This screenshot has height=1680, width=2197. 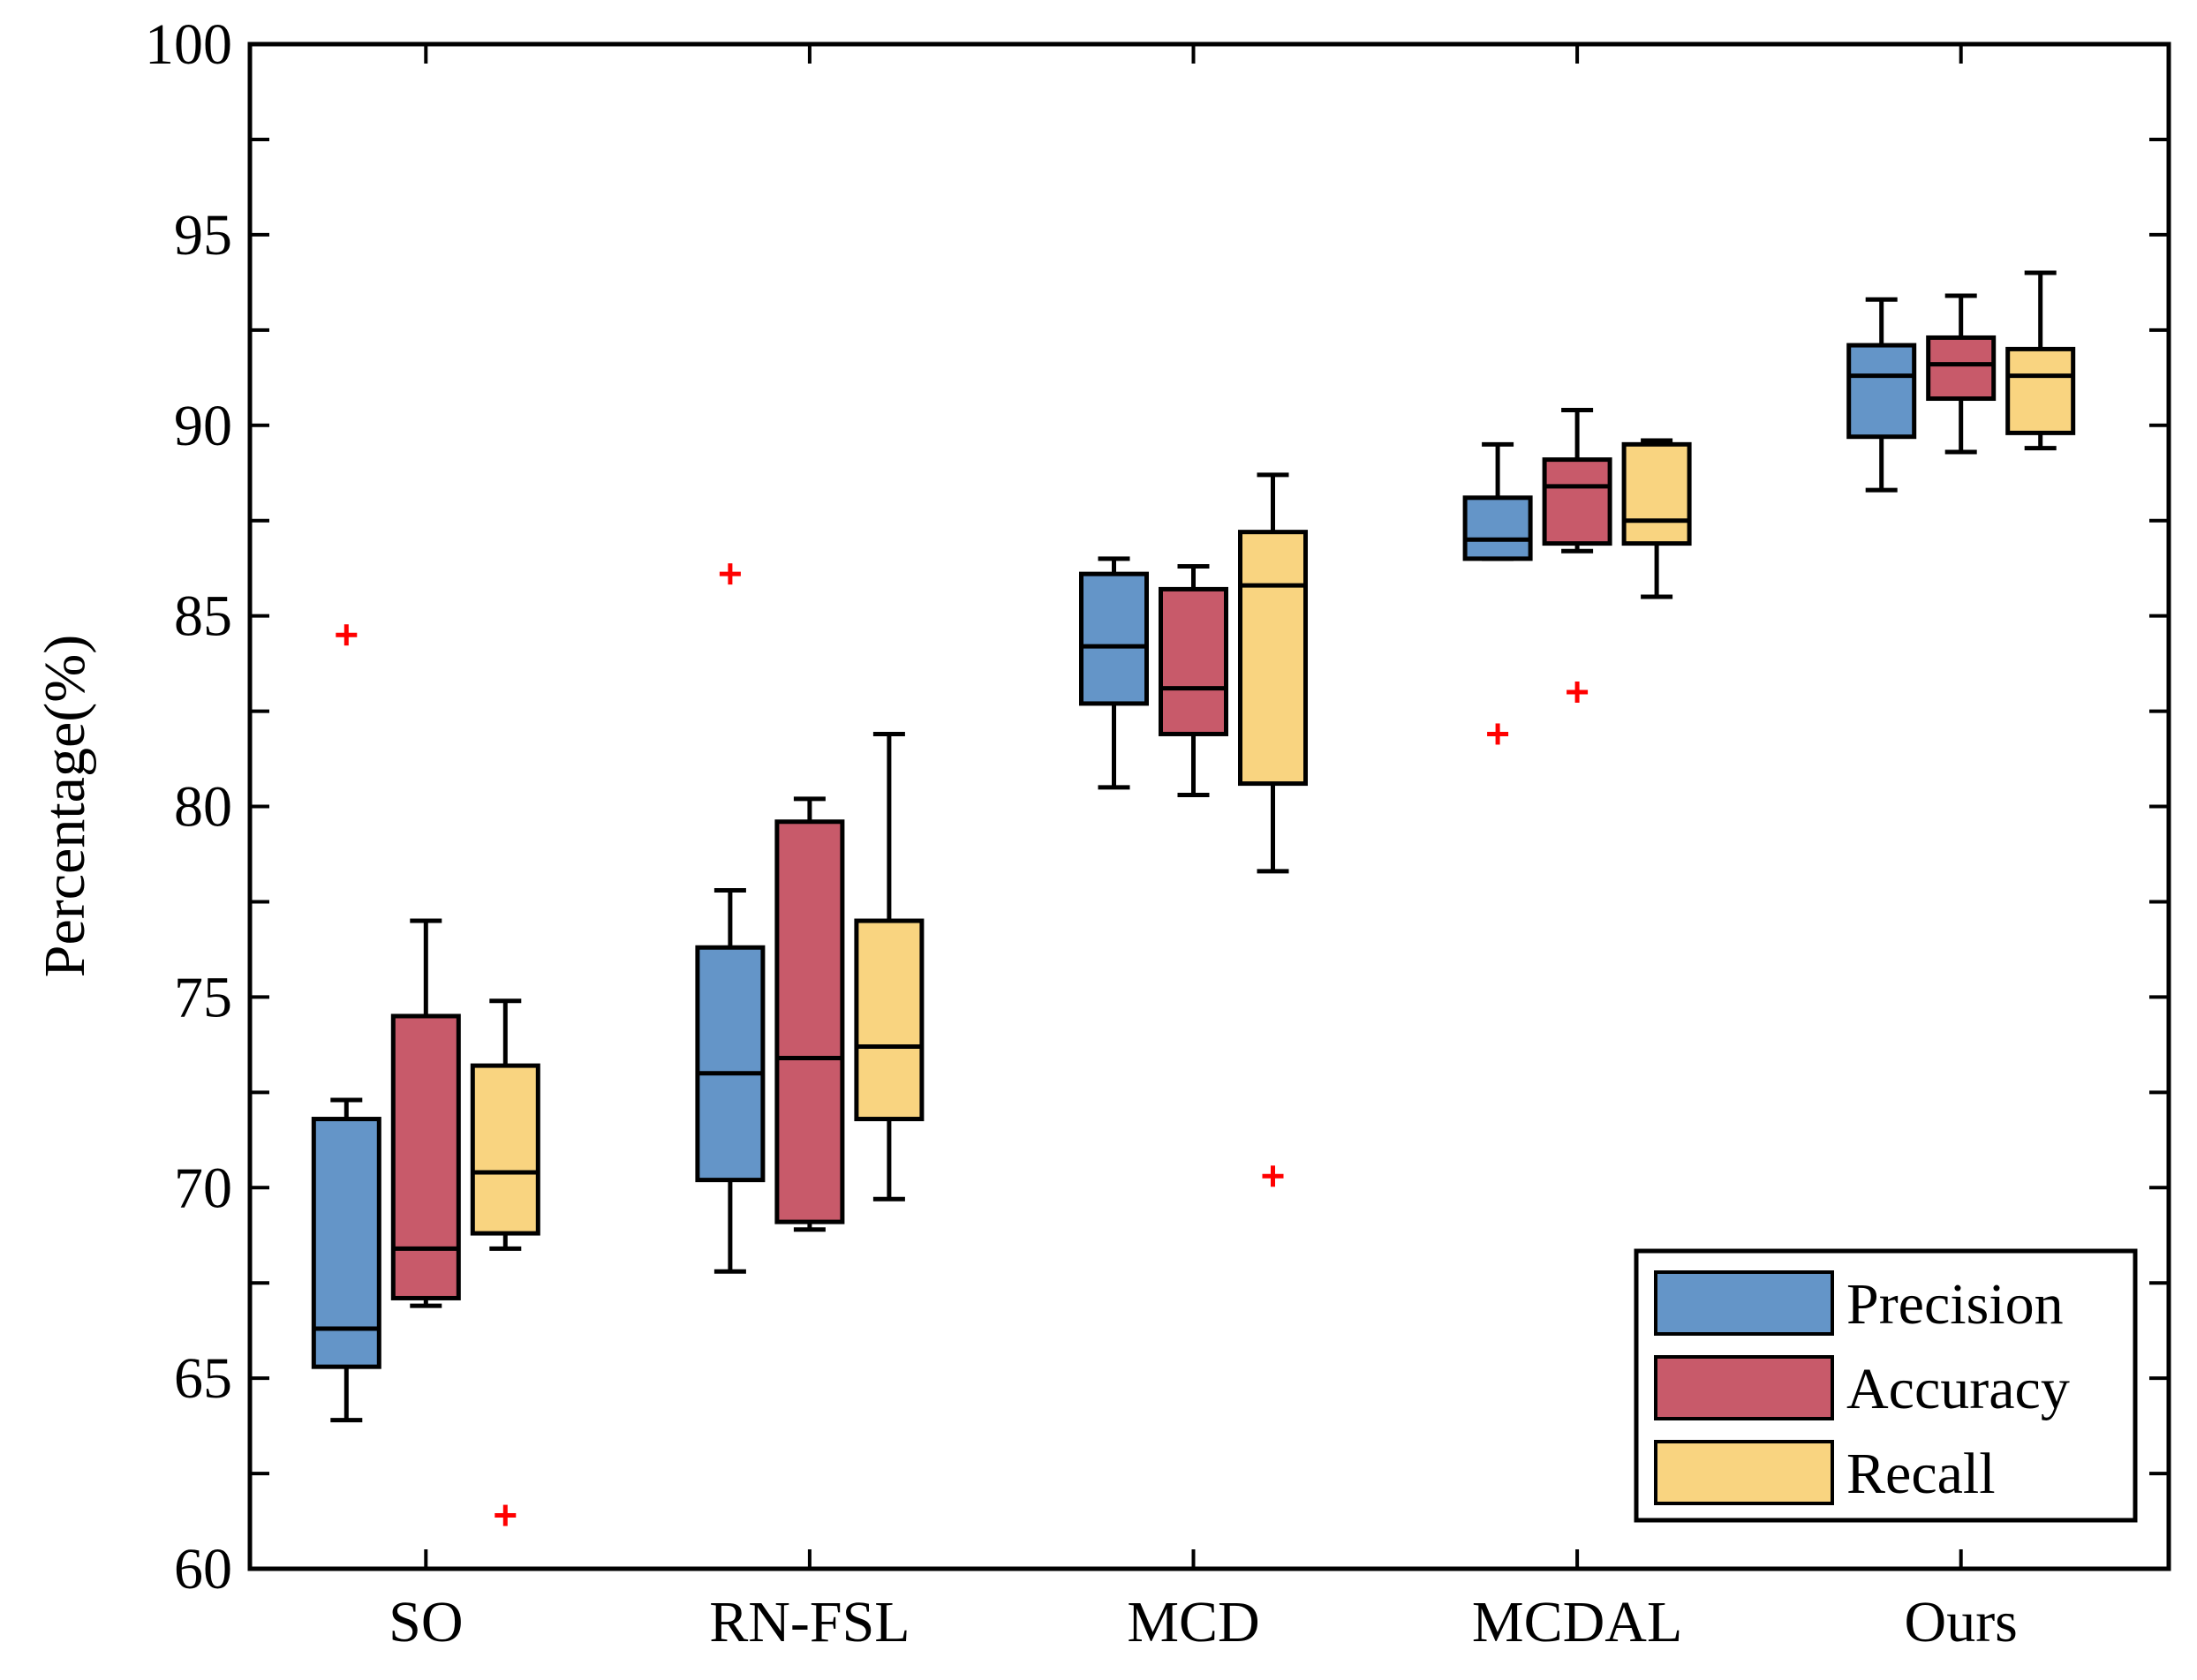 I want to click on x-tick-labels: SO RN-FSL MCD MCDAL Ours, so click(x=1203, y=1622).